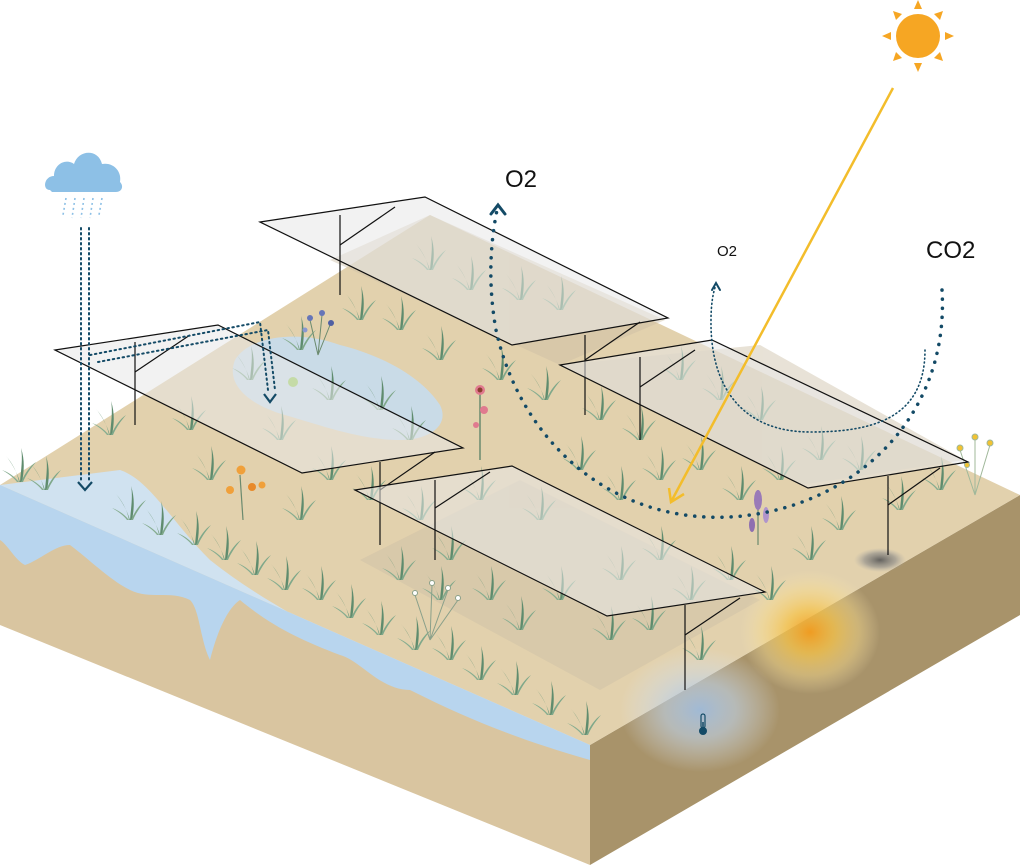  What do you see at coordinates (759, 517) in the screenshot?
I see `purple-lavender` at bounding box center [759, 517].